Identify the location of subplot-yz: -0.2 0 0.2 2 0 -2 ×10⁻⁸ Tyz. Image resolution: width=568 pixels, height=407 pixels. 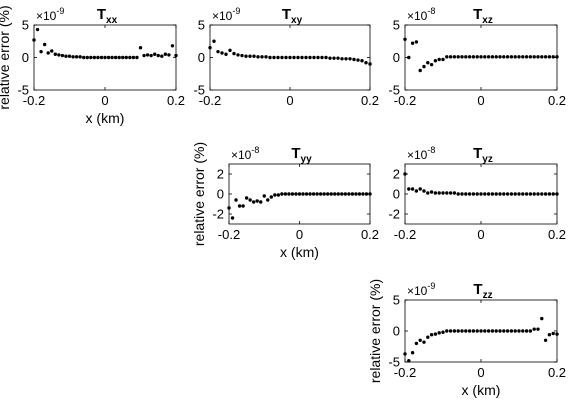
(477, 193).